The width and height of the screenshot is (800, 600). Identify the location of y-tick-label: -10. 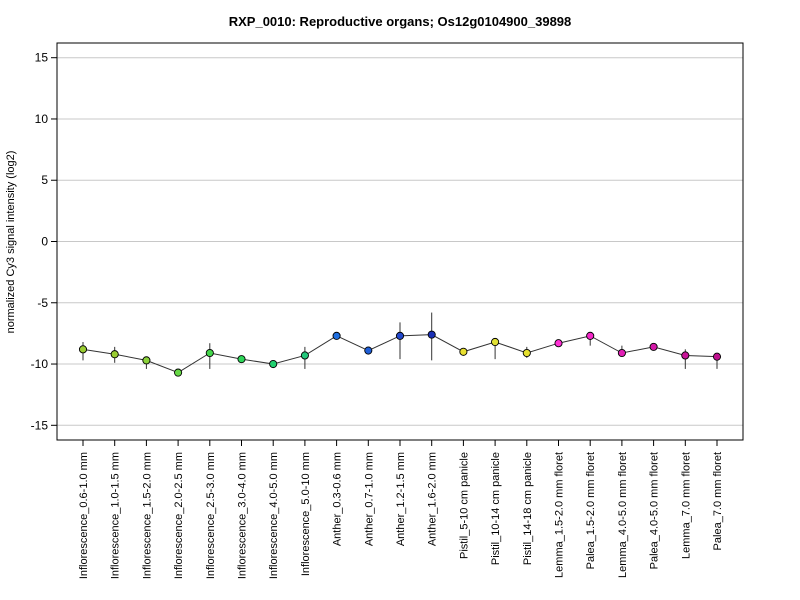
(40, 364).